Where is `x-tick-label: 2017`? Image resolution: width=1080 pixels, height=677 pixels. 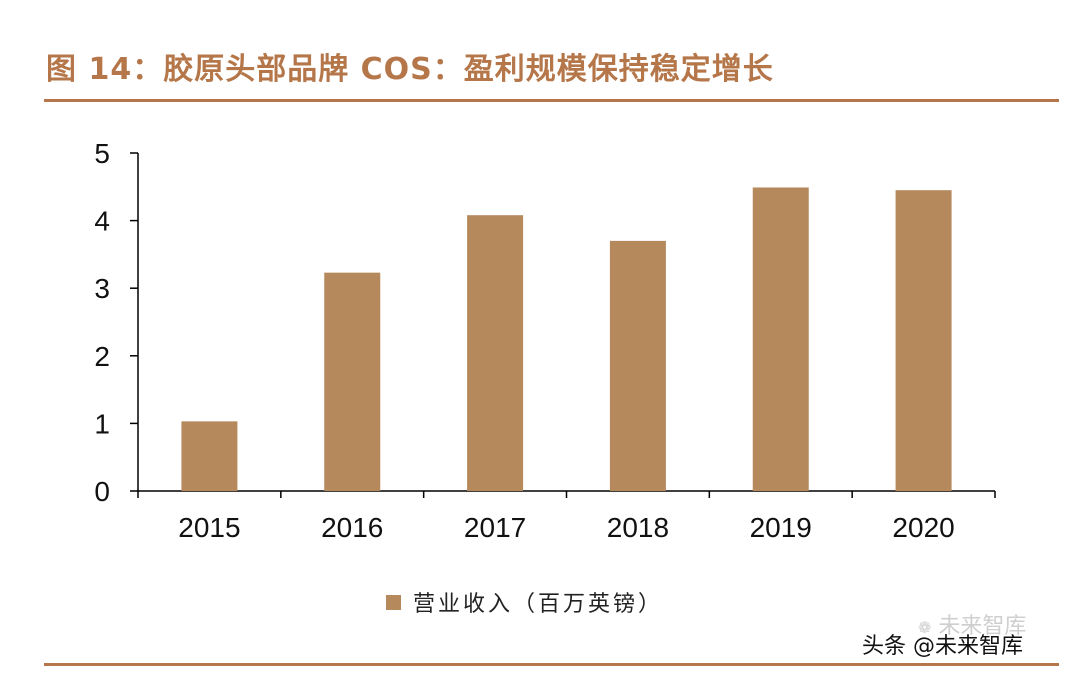
x-tick-label: 2017 is located at coordinates (495, 527).